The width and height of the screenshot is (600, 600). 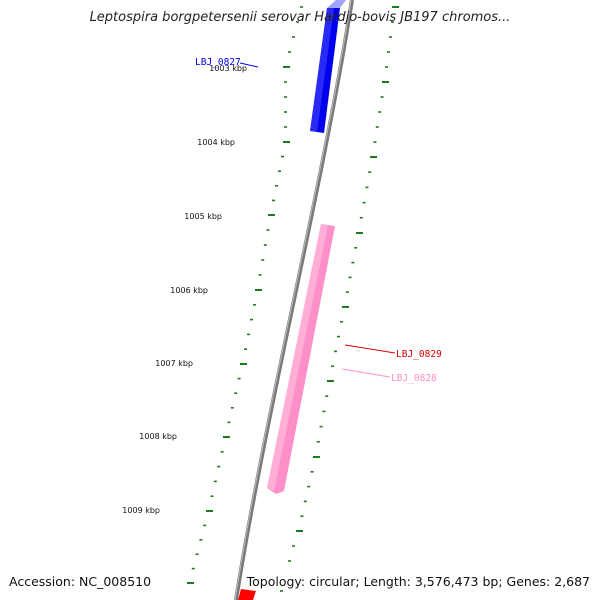 What do you see at coordinates (216, 142) in the screenshot?
I see `tick-label: 1004 kbp` at bounding box center [216, 142].